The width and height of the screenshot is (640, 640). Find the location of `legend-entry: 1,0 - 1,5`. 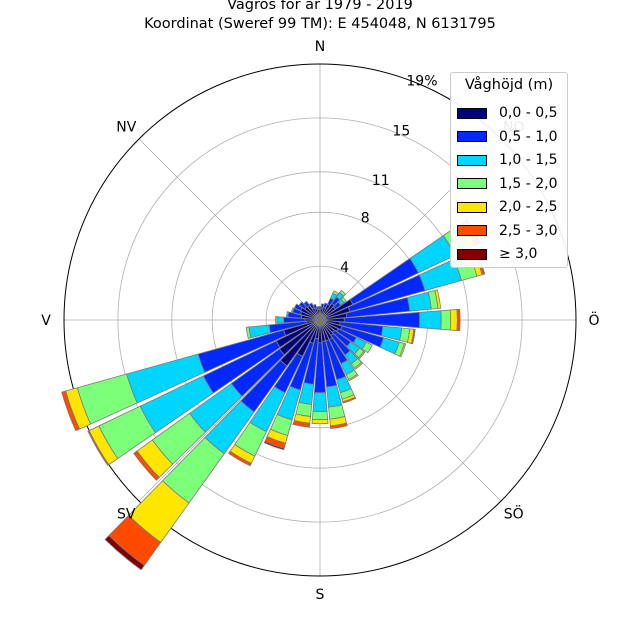

legend-entry: 1,0 - 1,5 is located at coordinates (507, 160).